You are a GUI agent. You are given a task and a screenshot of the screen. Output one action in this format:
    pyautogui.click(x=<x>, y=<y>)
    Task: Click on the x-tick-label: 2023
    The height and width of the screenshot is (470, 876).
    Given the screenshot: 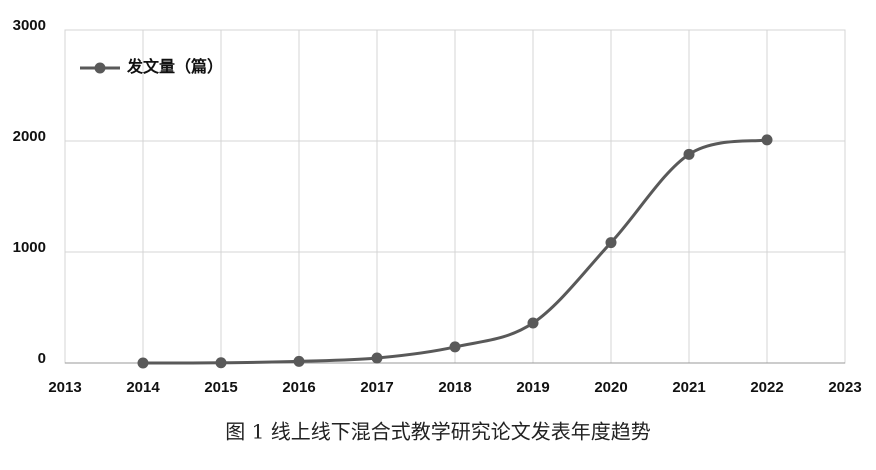 What is the action you would take?
    pyautogui.click(x=844, y=387)
    